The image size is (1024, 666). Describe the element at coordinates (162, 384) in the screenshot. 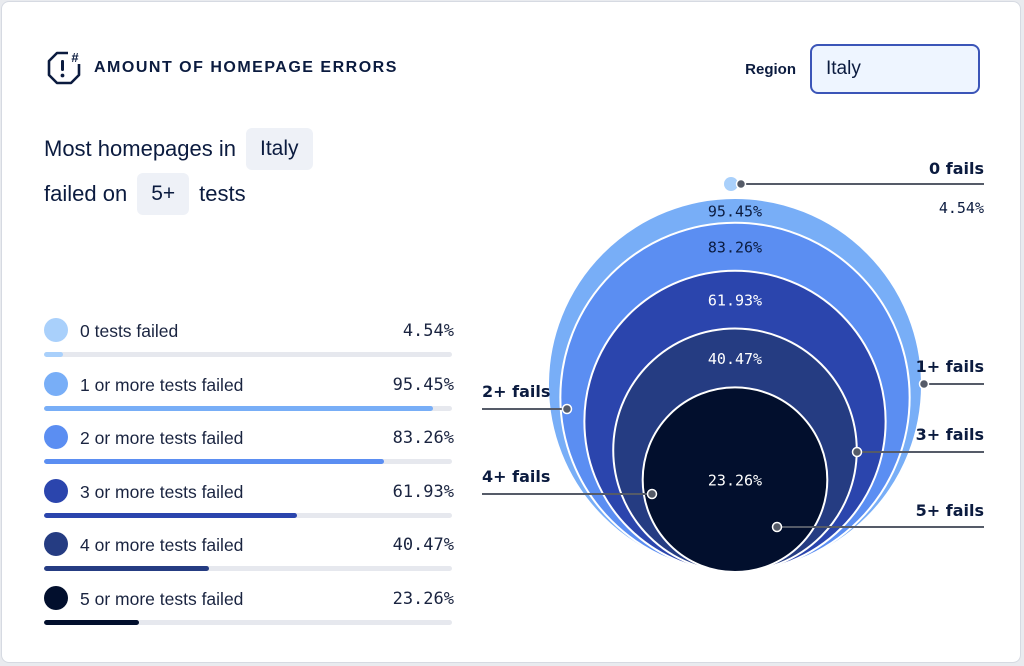

I see `legend-label: 1 or more tests failed` at that location.